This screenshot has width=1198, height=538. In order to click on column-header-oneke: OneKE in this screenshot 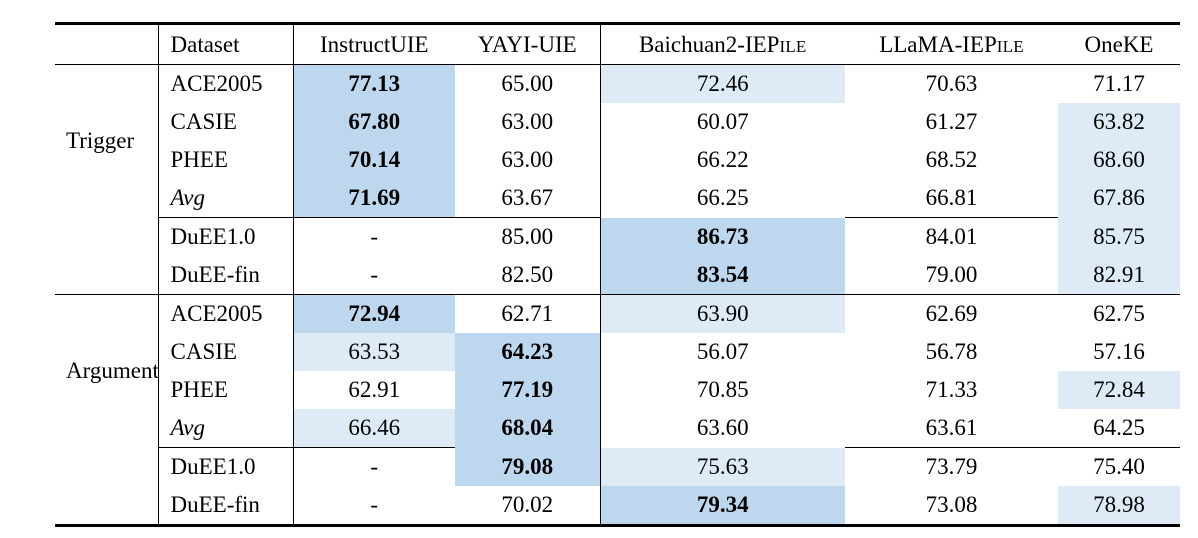, I will do `click(1119, 44)`.